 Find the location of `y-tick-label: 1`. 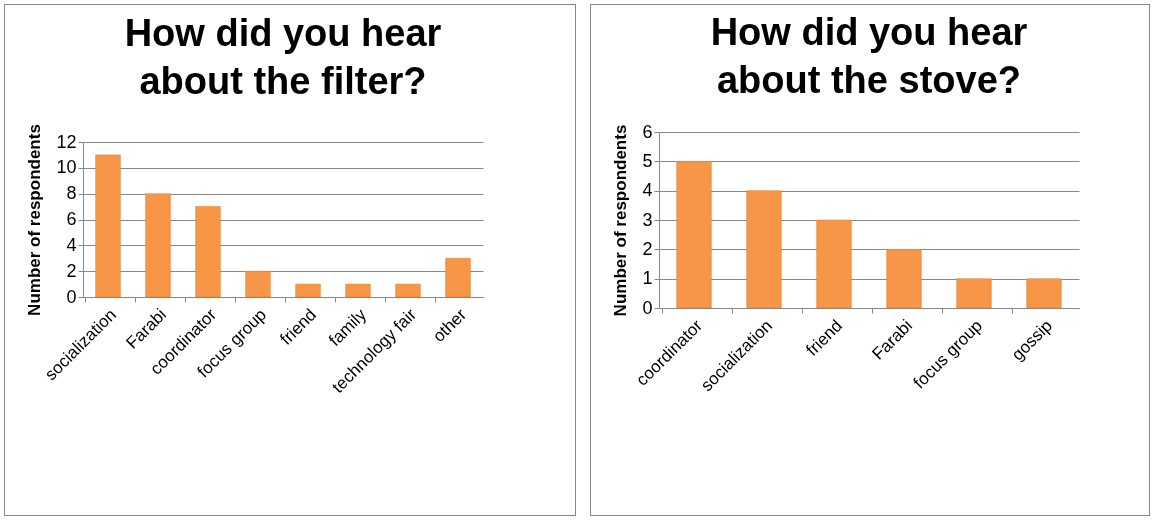

y-tick-label: 1 is located at coordinates (647, 278).